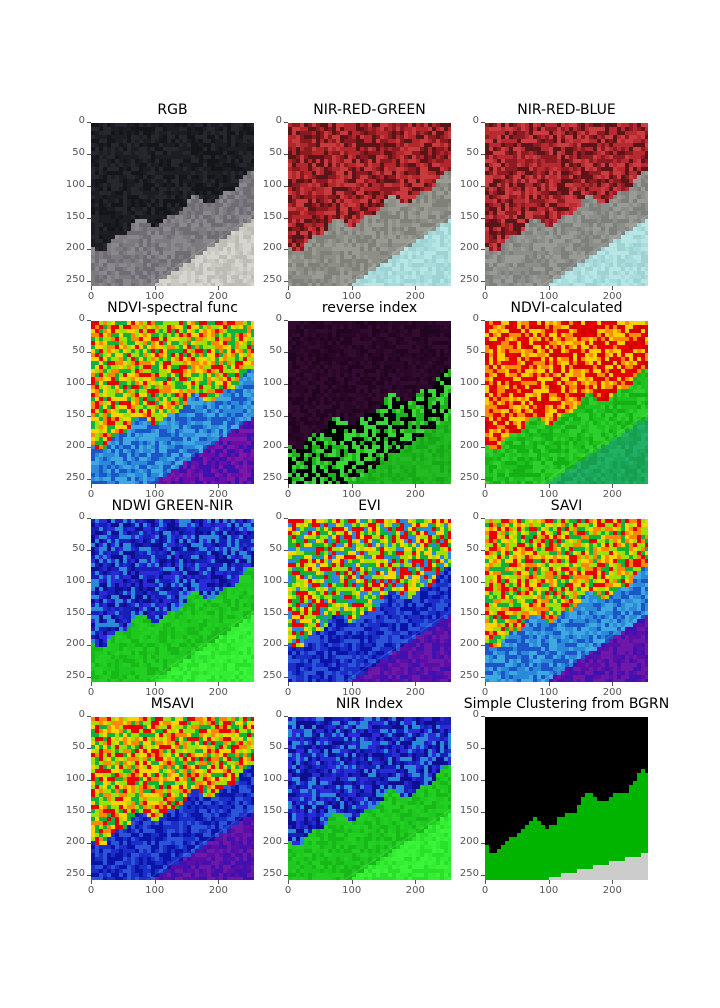  I want to click on panel-nir: NIR Index 0 50 100 150 200 250 0 100 200, so click(357, 796).